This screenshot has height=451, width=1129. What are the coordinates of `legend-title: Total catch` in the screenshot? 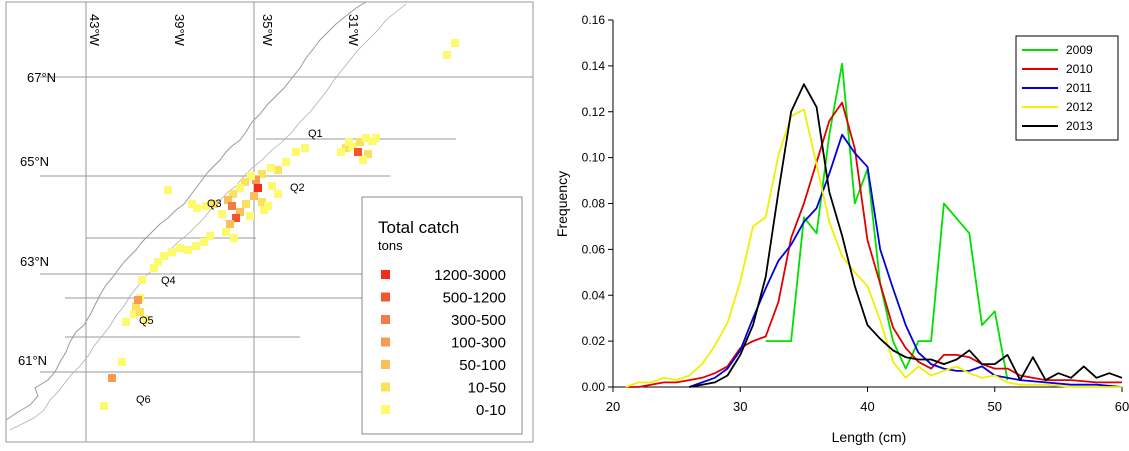 It's located at (418, 227).